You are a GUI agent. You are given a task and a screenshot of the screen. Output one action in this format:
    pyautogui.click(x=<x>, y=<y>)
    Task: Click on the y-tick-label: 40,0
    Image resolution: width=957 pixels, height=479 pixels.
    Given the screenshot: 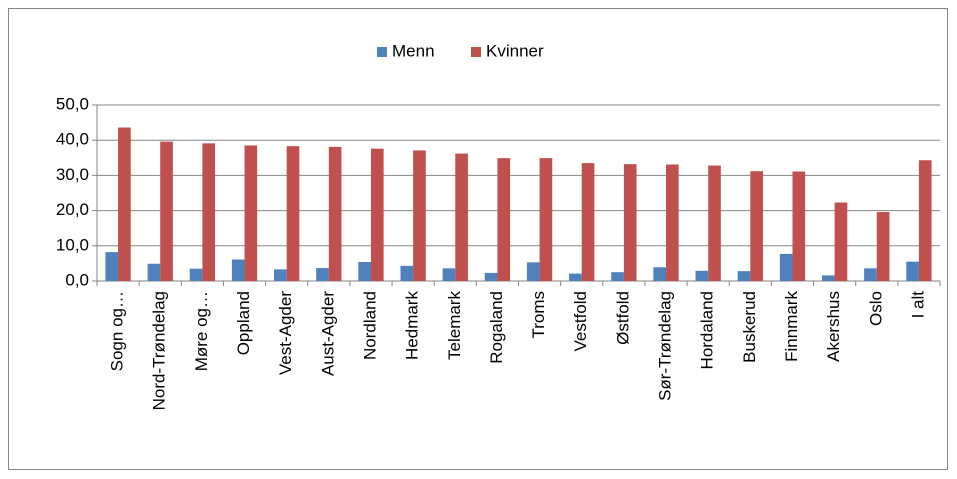 What is the action you would take?
    pyautogui.click(x=72, y=139)
    